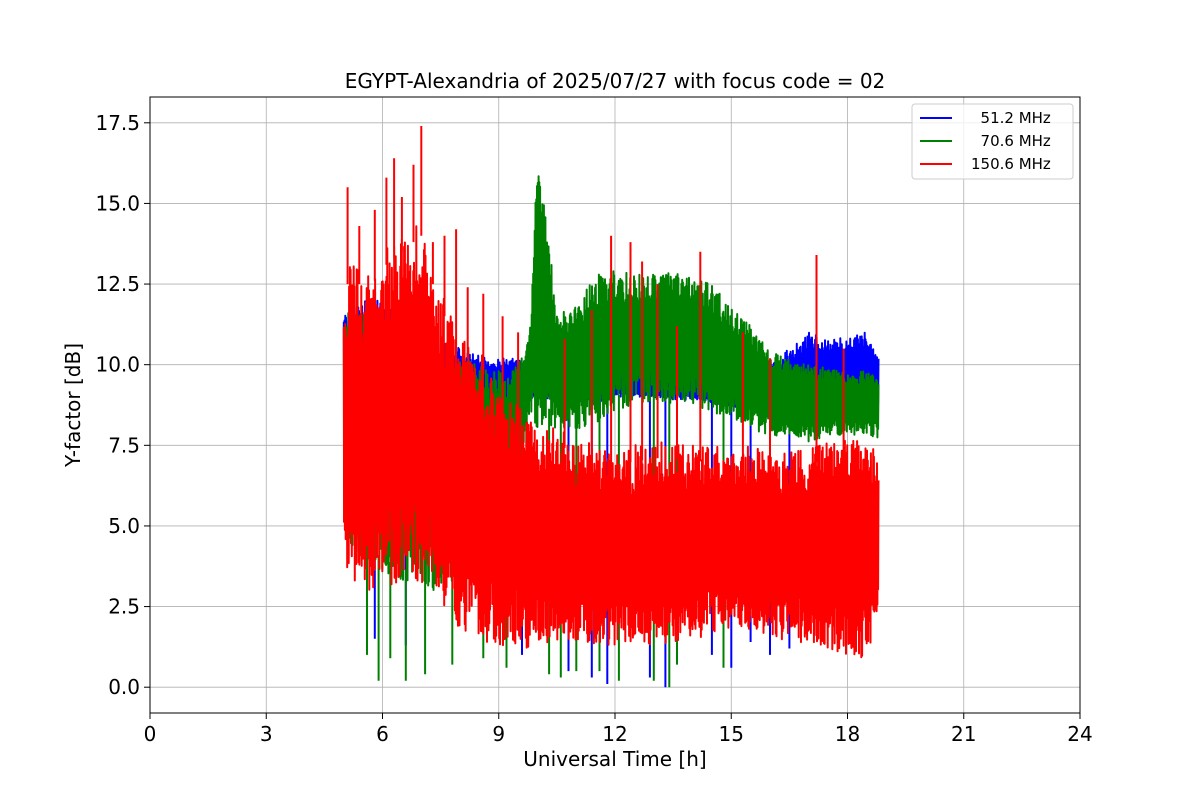  I want to click on x-tick-label: 3, so click(266, 734).